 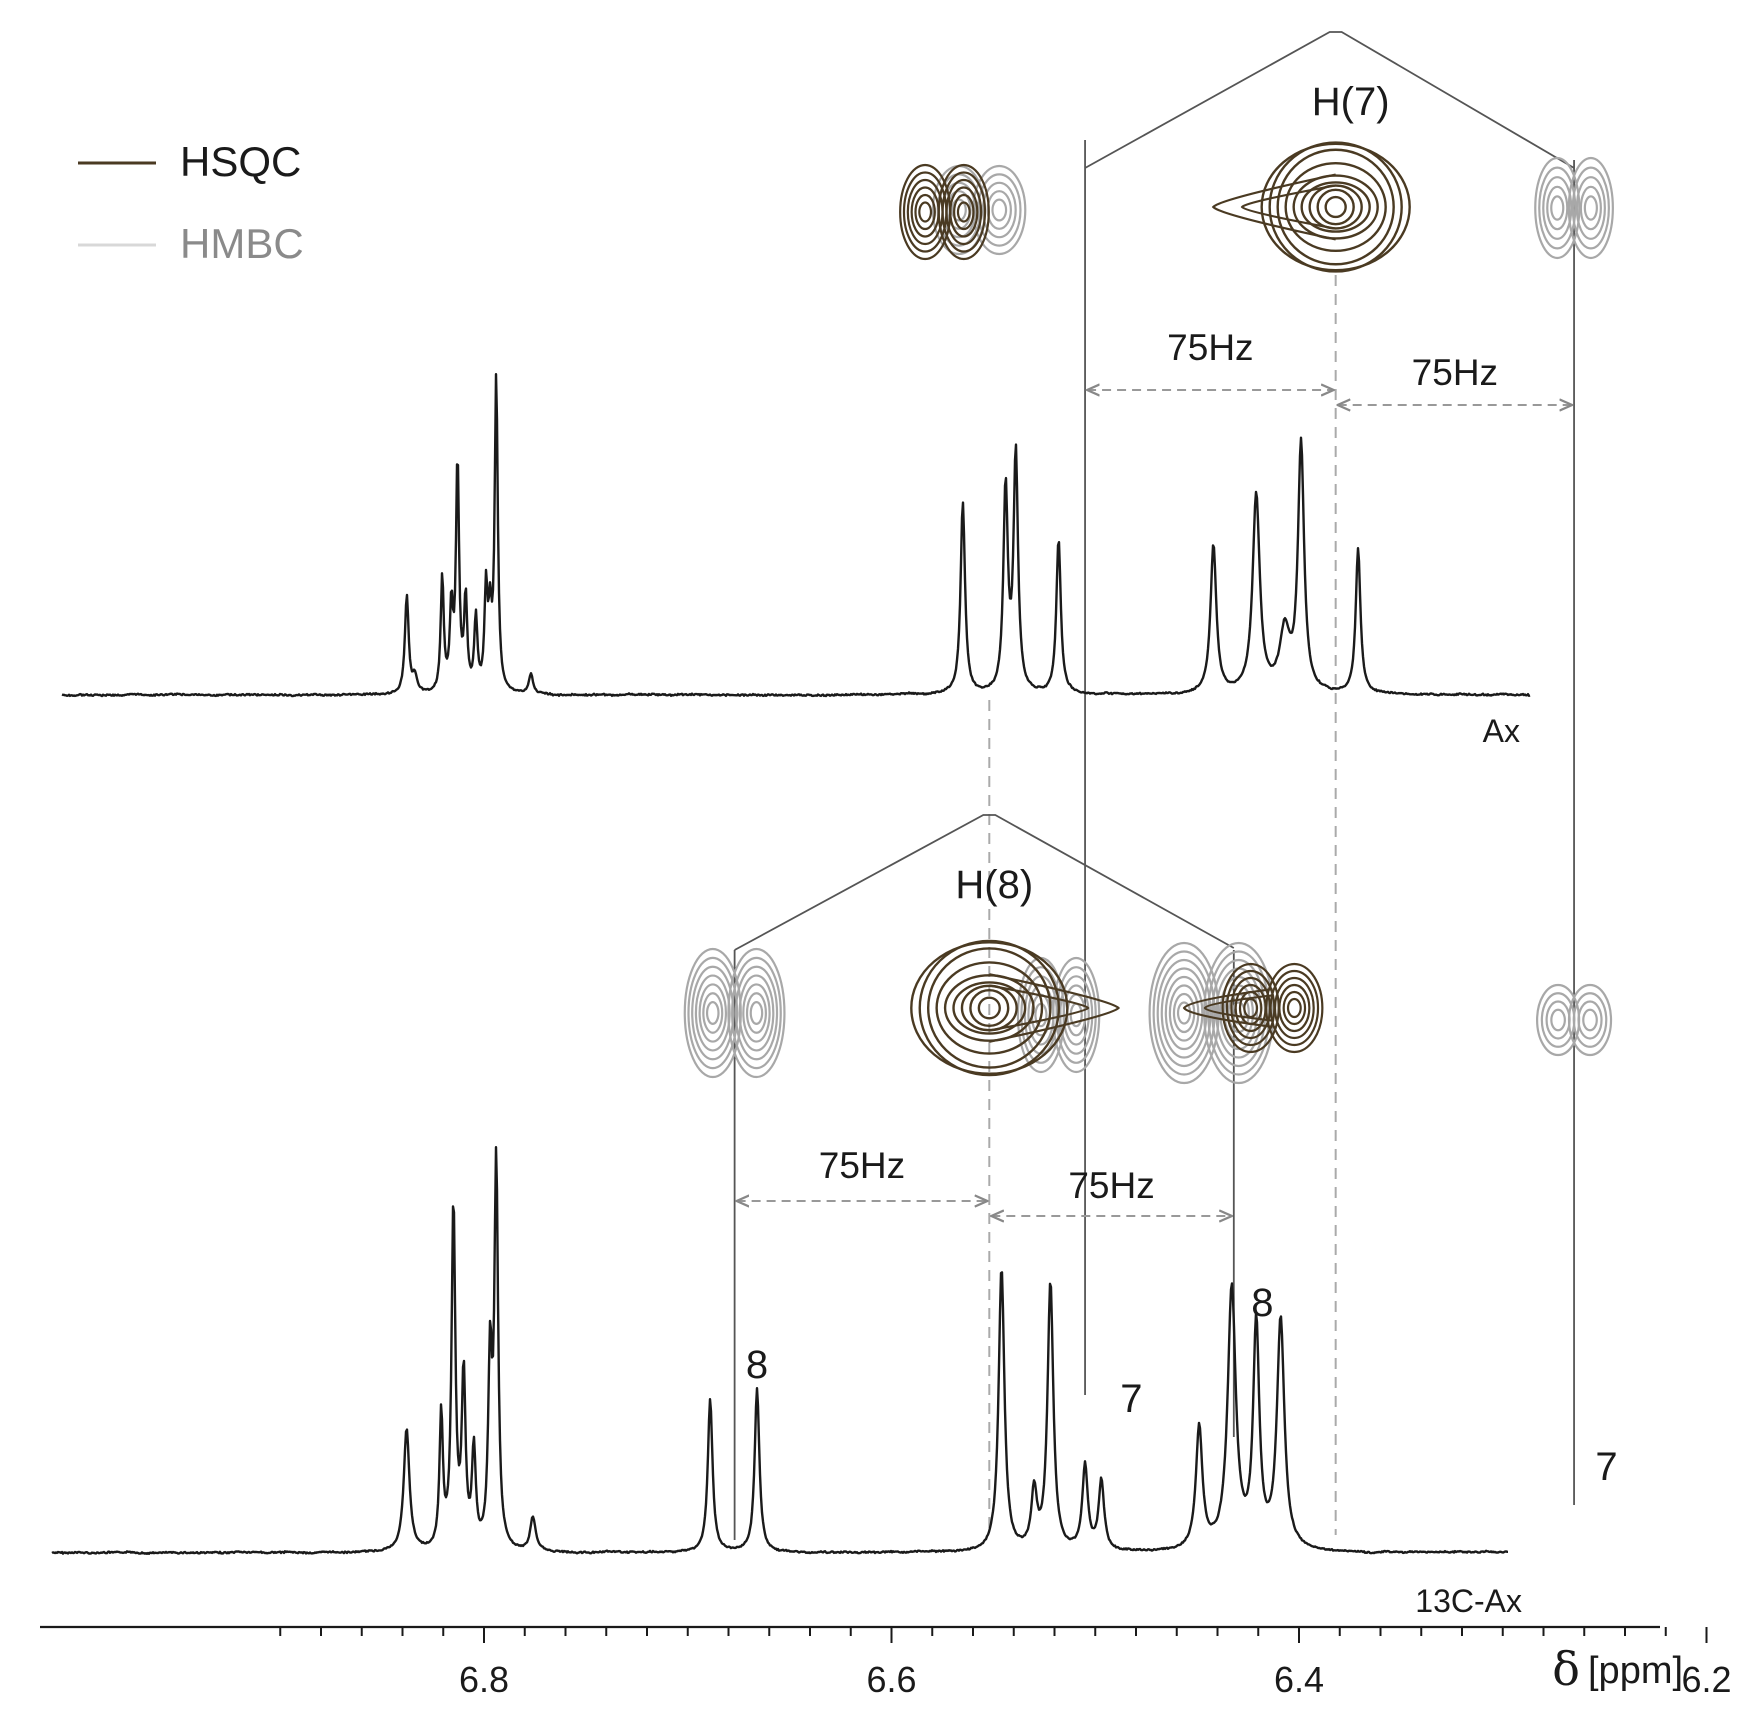 I want to click on x-axis: 6.8 6.6 6.4 6.2 δ [ppm], so click(x=886, y=1662).